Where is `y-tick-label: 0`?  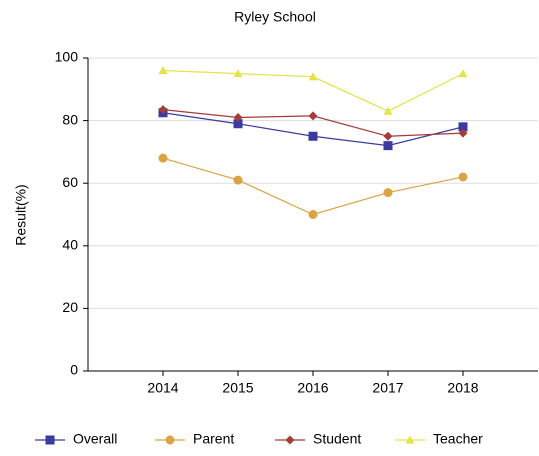 y-tick-label: 0 is located at coordinates (74, 370).